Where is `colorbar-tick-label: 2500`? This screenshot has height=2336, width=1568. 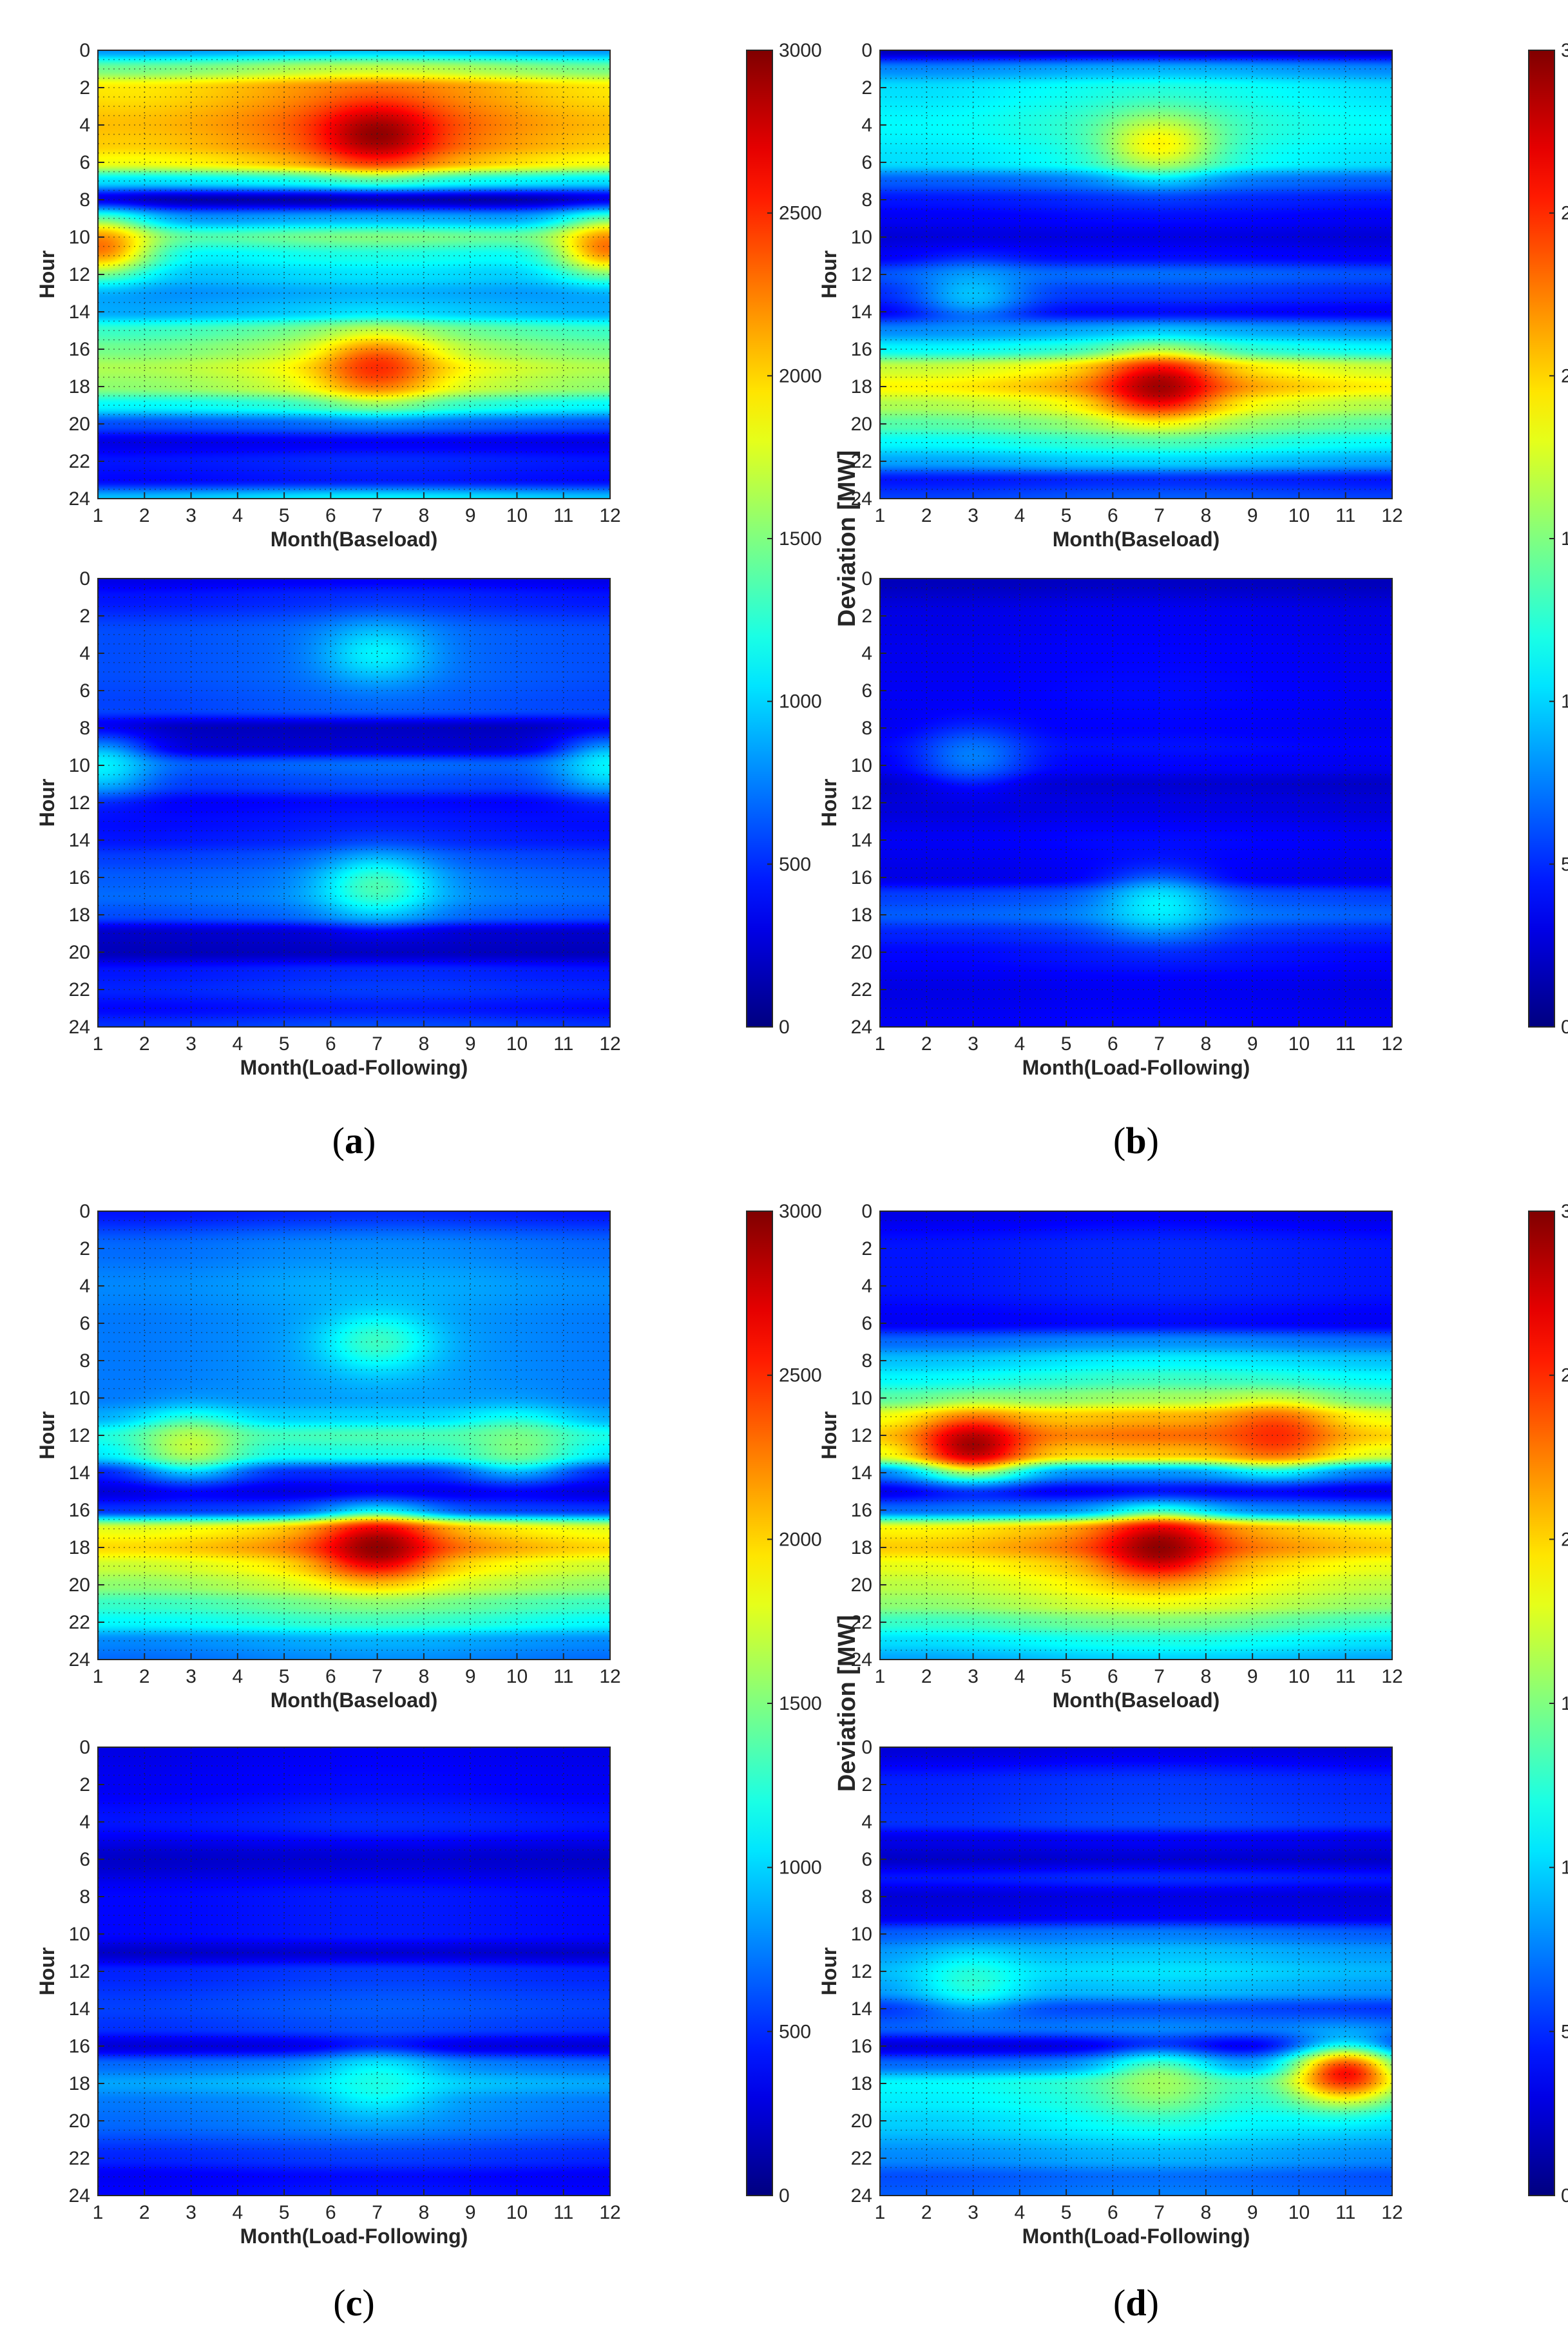
colorbar-tick-label: 2500 is located at coordinates (1564, 1375).